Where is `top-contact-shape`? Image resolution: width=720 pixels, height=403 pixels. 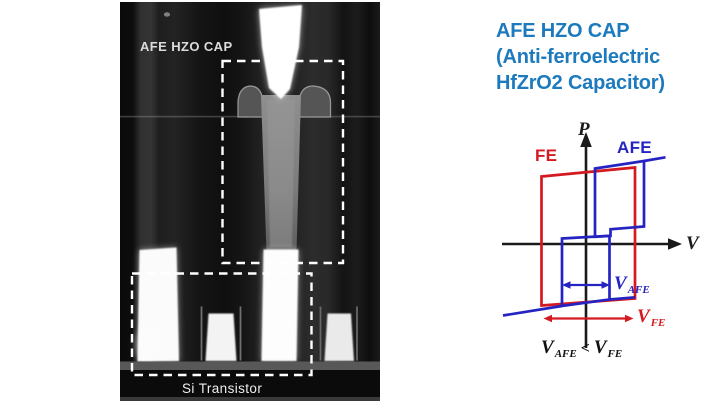
top-contact-shape is located at coordinates (280, 52).